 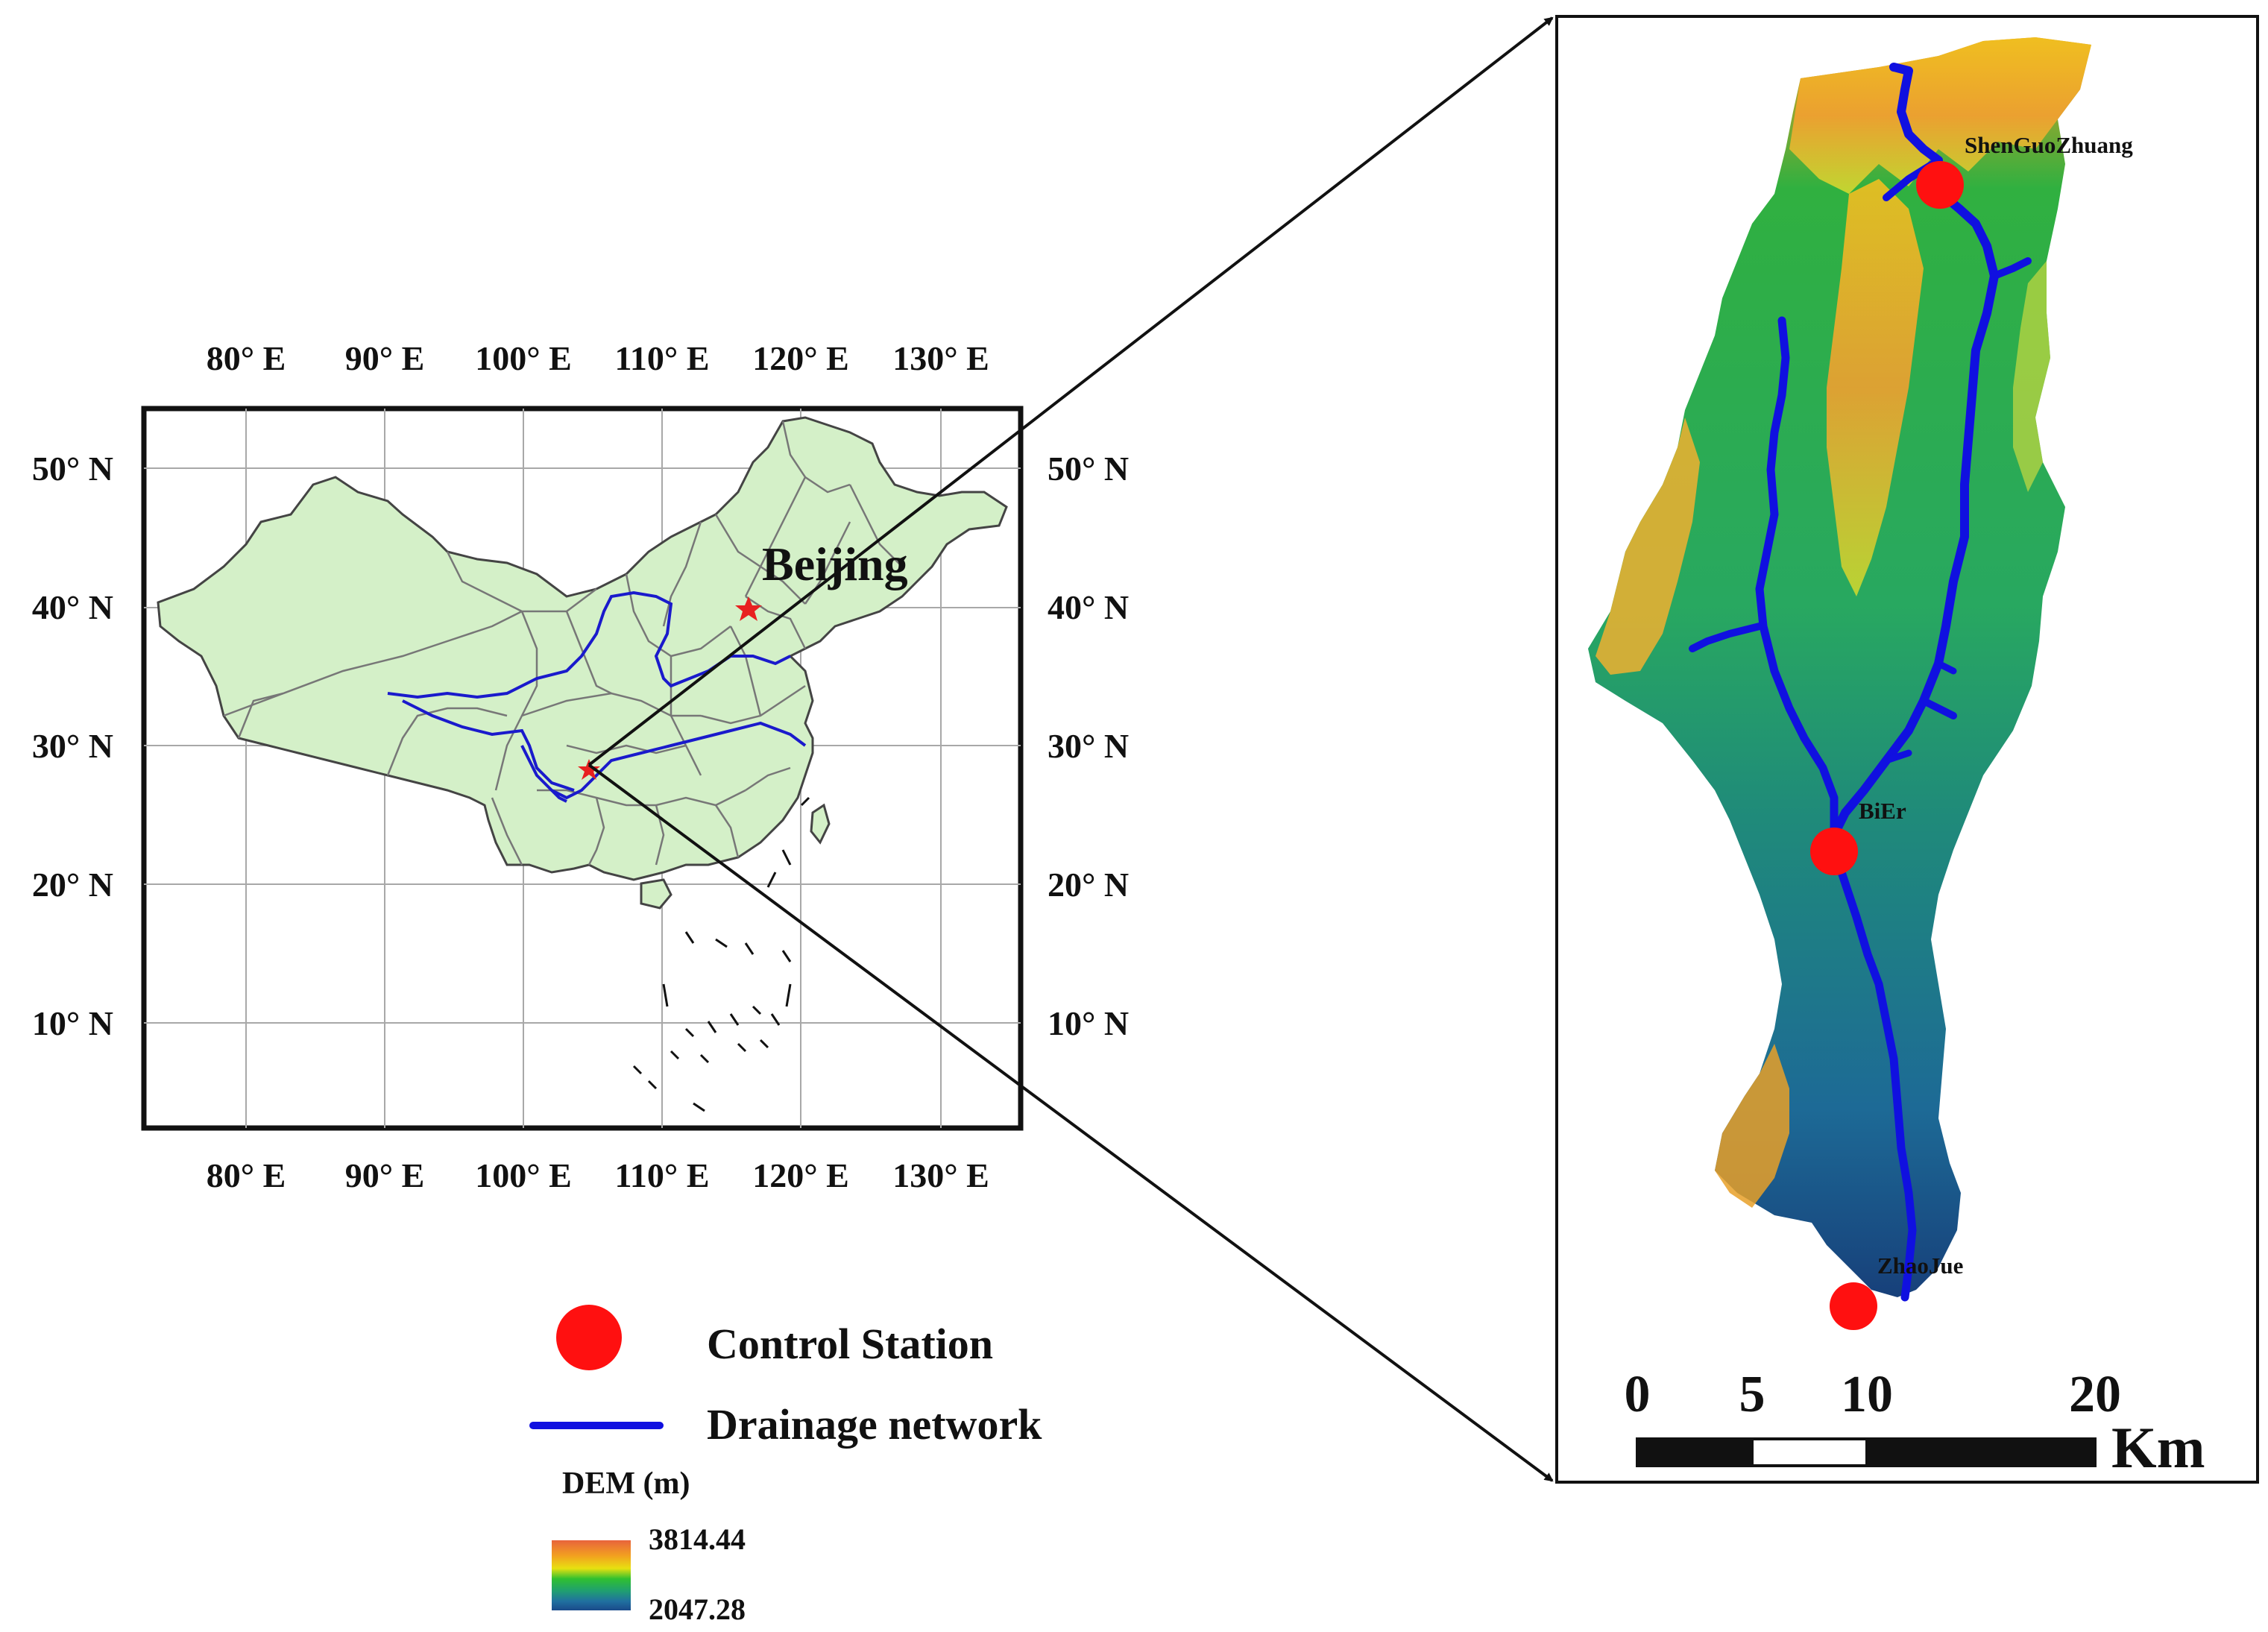 What do you see at coordinates (656, 894) in the screenshot?
I see `hainan-island` at bounding box center [656, 894].